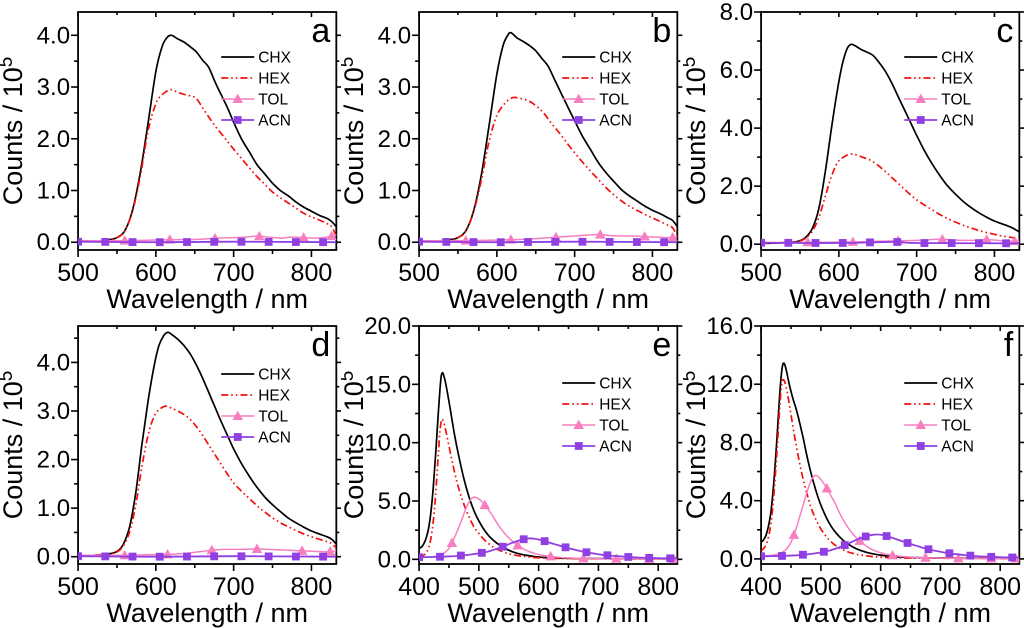 Image resolution: width=1024 pixels, height=628 pixels. What do you see at coordinates (394, 87) in the screenshot?
I see `y-tick-label: 3.0` at bounding box center [394, 87].